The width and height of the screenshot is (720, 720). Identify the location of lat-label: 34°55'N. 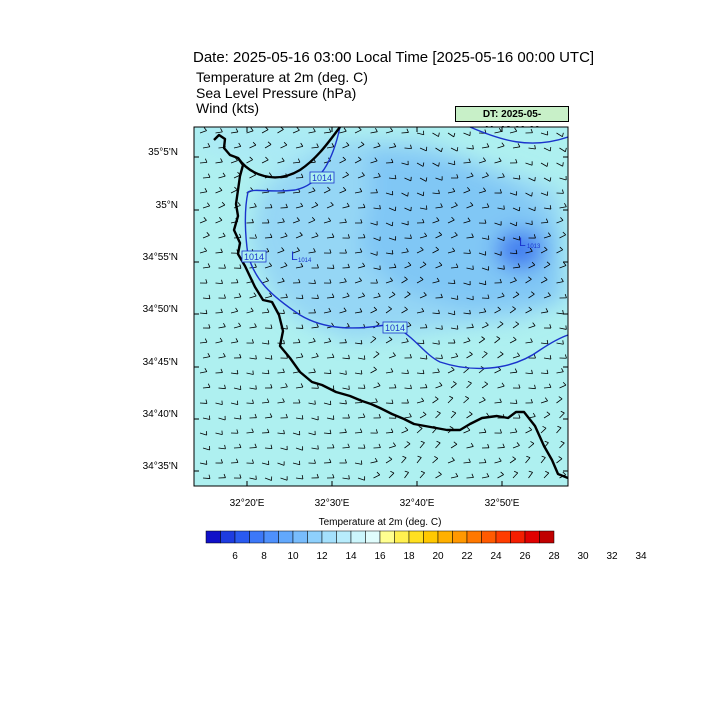
(160, 257).